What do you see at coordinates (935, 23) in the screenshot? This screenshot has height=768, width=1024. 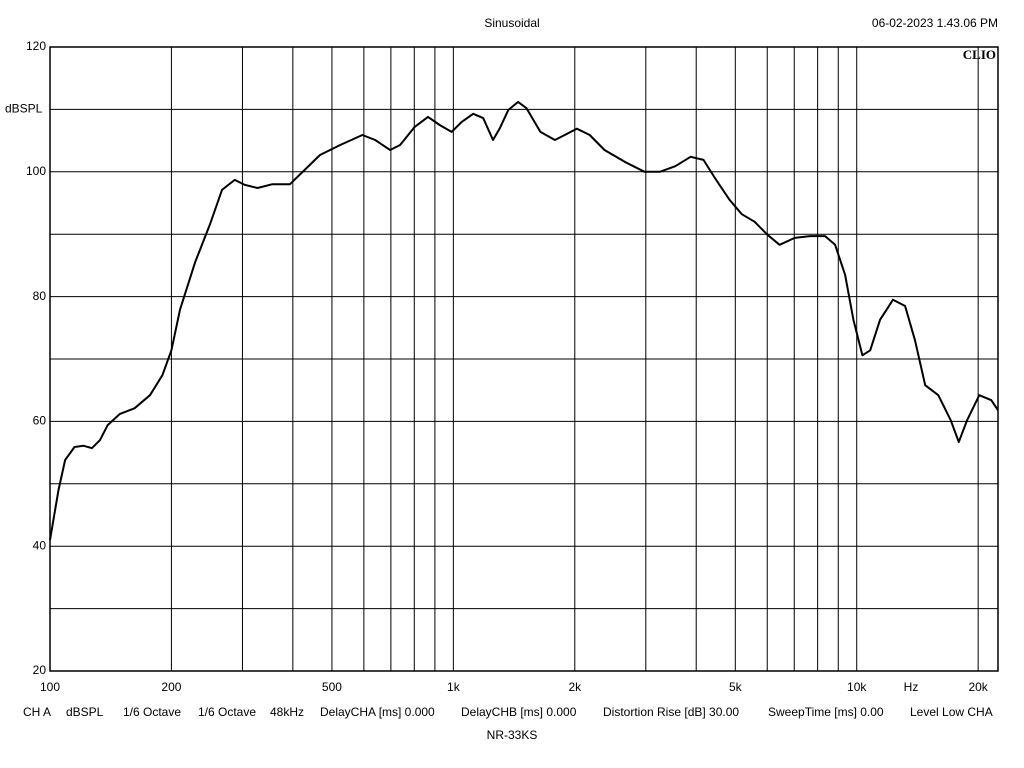 I see `timestamp: 06-02-2023 1.43.06 PM` at bounding box center [935, 23].